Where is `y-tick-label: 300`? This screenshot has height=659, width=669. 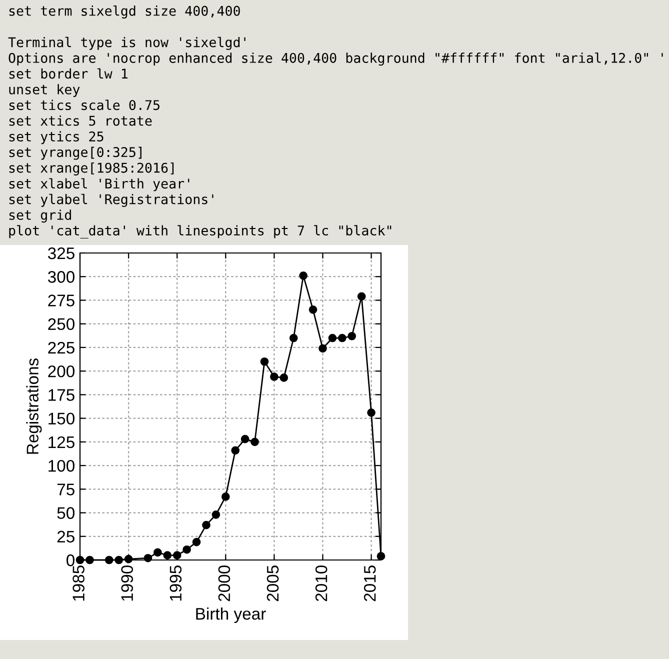
y-tick-label: 300 is located at coordinates (61, 277).